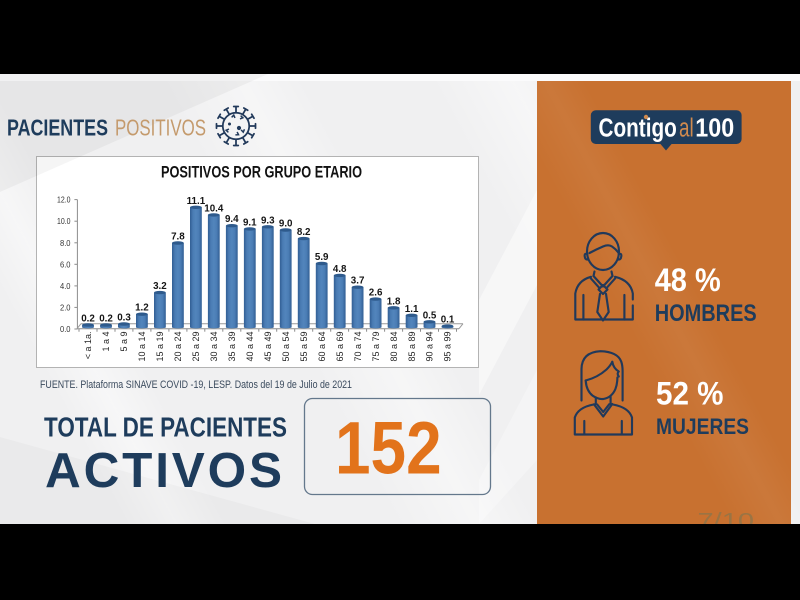  I want to click on svg-text: 52 %, so click(690, 394).